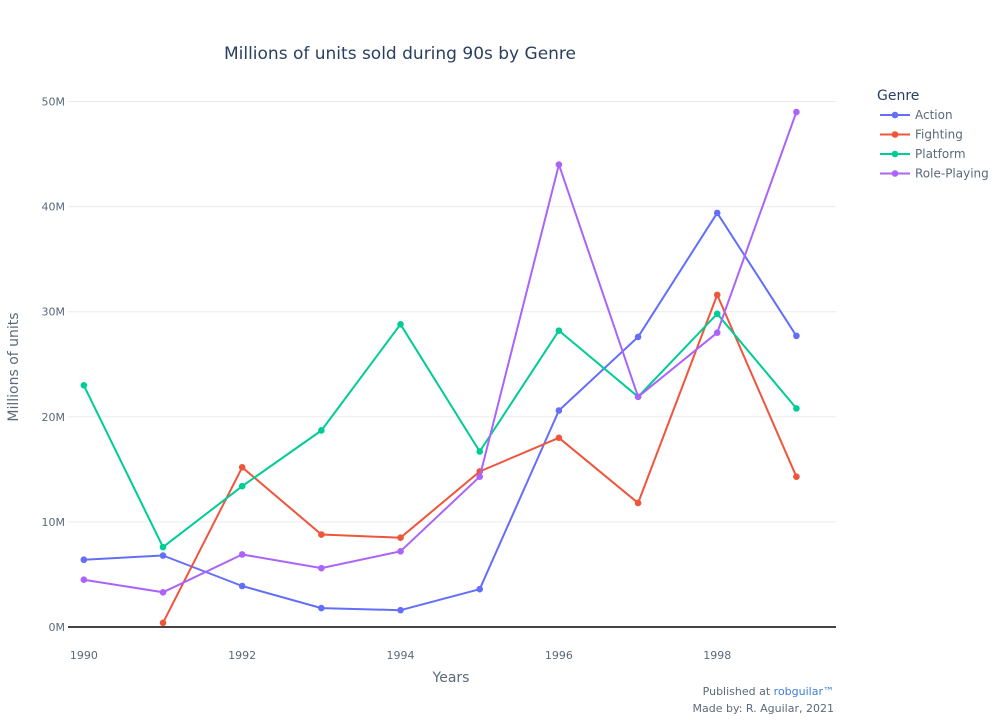  What do you see at coordinates (559, 655) in the screenshot?
I see `x-tick-label: 1996` at bounding box center [559, 655].